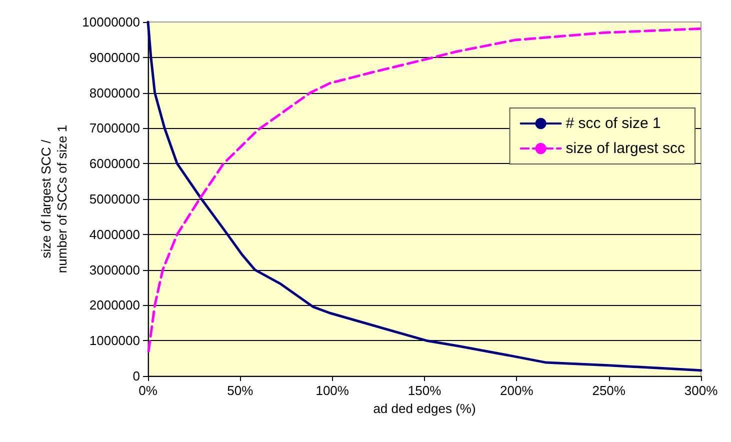 The width and height of the screenshot is (731, 442). I want to click on x-tick-label: 300%, so click(701, 390).